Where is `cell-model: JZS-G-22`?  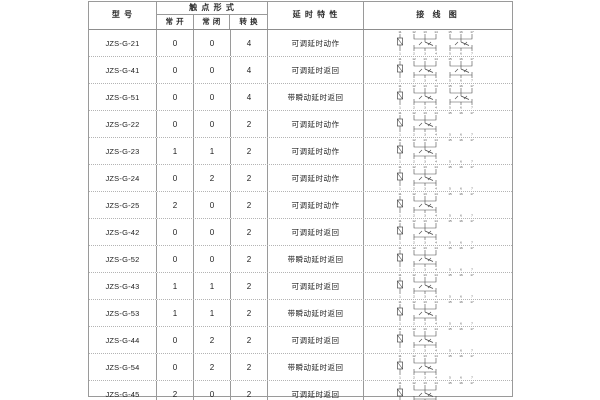
cell-model: JZS-G-22 is located at coordinates (123, 124).